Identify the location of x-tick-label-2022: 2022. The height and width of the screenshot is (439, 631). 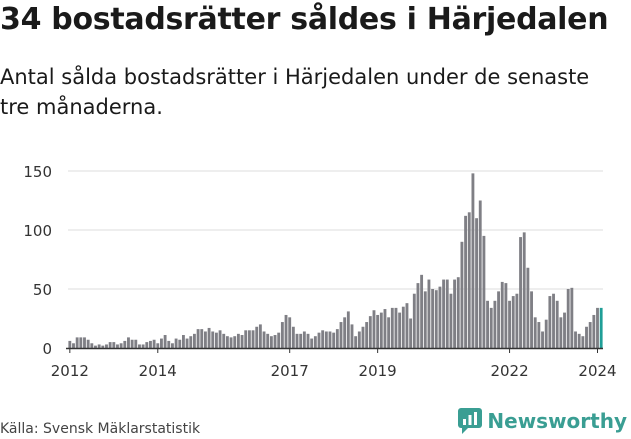
(509, 371).